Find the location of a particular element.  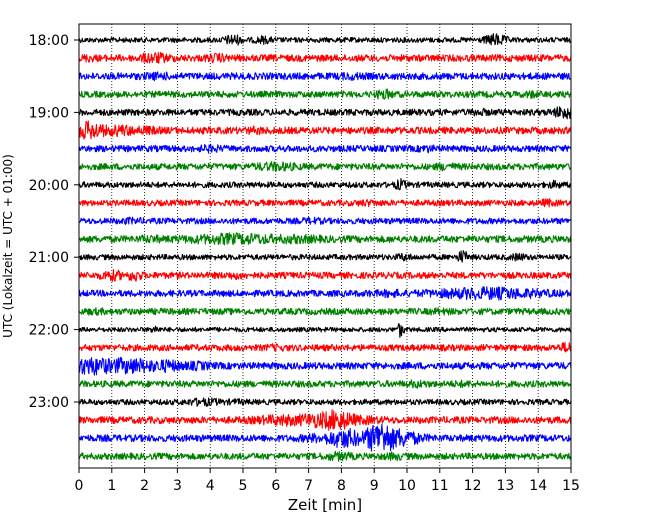

y-tick-label-2000: 20:00 is located at coordinates (49, 186).